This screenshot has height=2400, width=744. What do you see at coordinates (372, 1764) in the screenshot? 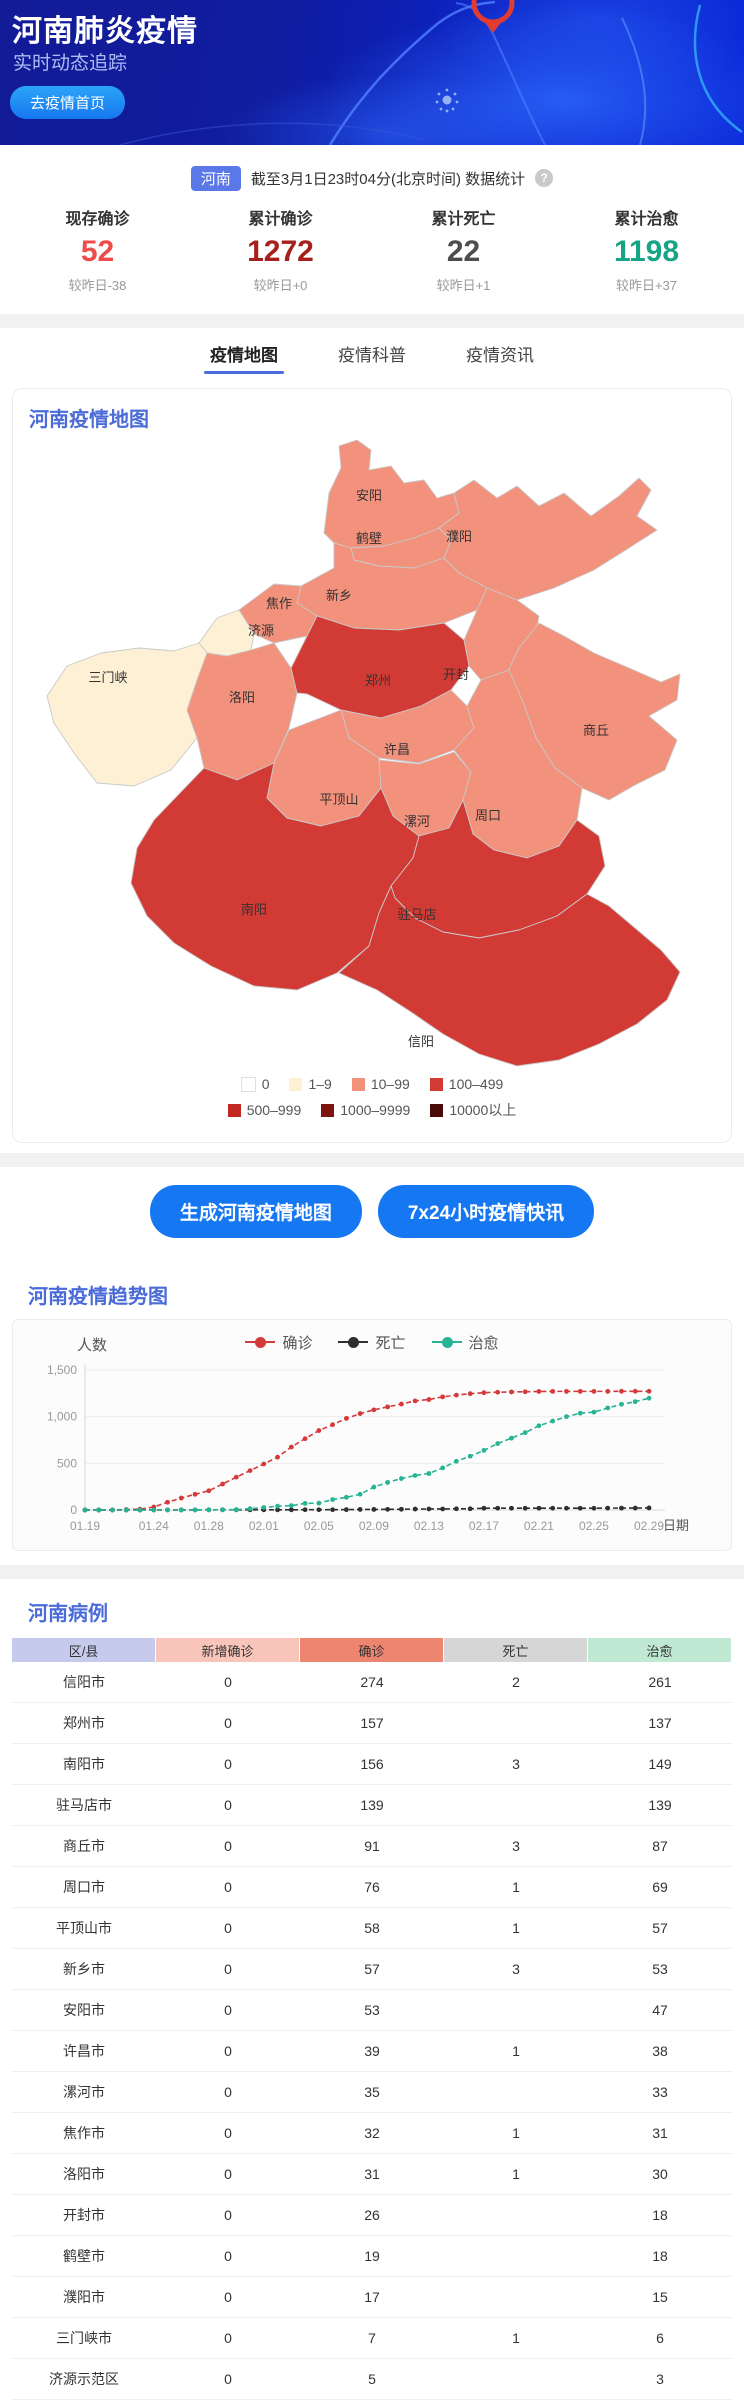
I see `table-row: 南阳市 0 156 3 149` at bounding box center [372, 1764].